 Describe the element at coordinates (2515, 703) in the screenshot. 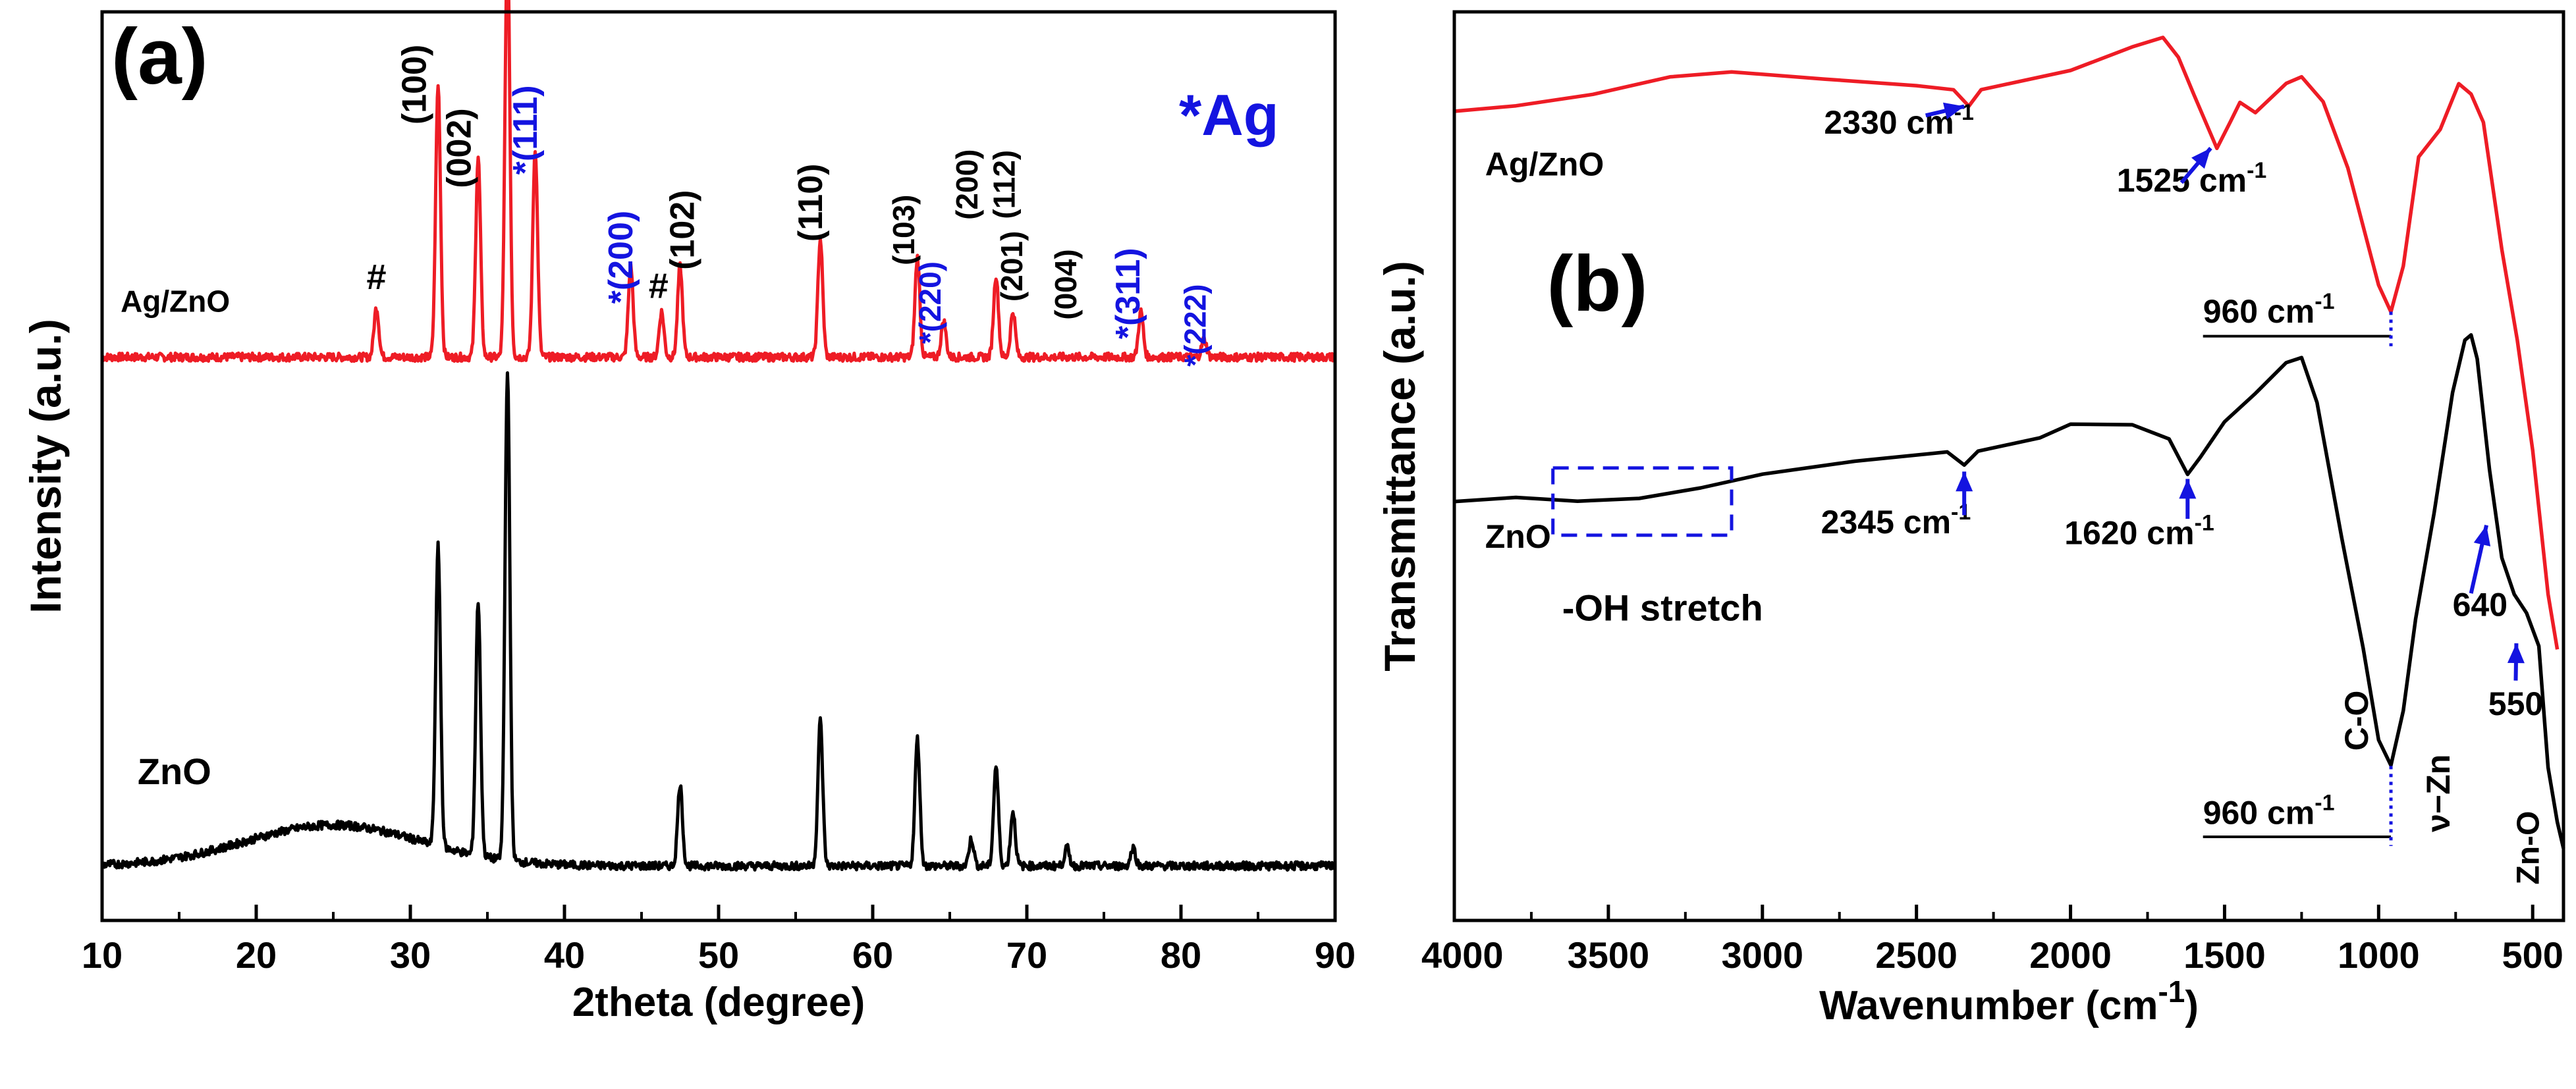

I see `ftir-peak-label-550: 550` at that location.